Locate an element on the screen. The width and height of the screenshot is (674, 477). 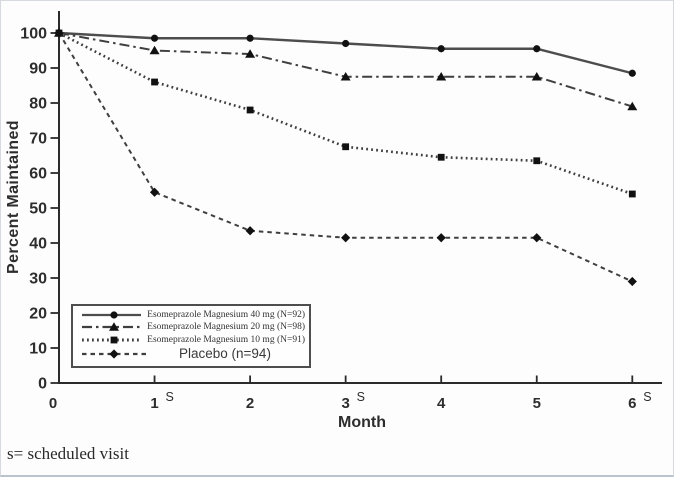
series-line is located at coordinates (345, 53).